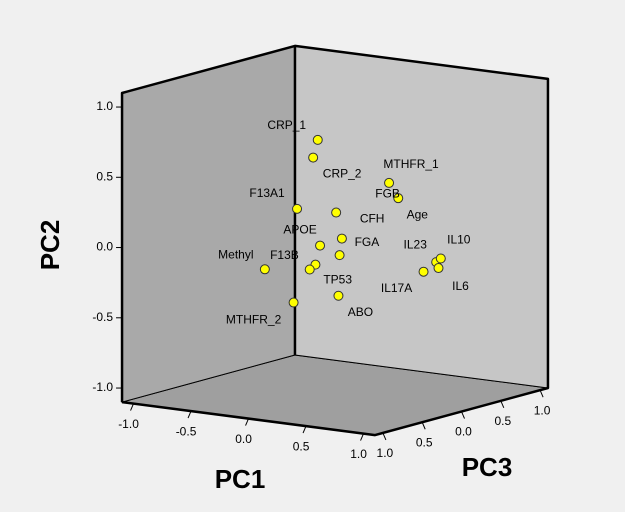  What do you see at coordinates (387, 193) in the screenshot?
I see `point-label: FGB` at bounding box center [387, 193].